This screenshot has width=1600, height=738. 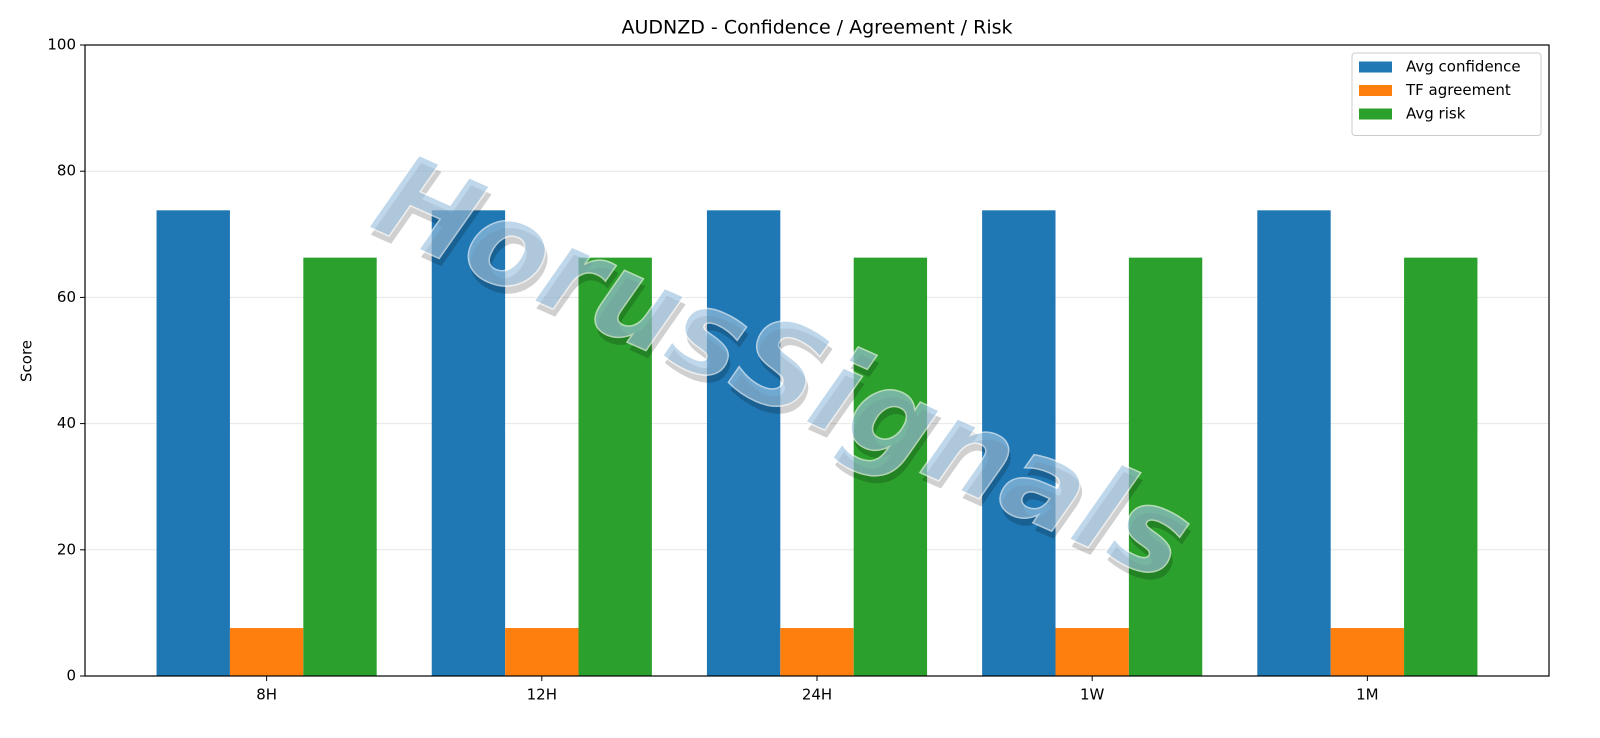 I want to click on y-tick-label: 0, so click(x=71, y=676).